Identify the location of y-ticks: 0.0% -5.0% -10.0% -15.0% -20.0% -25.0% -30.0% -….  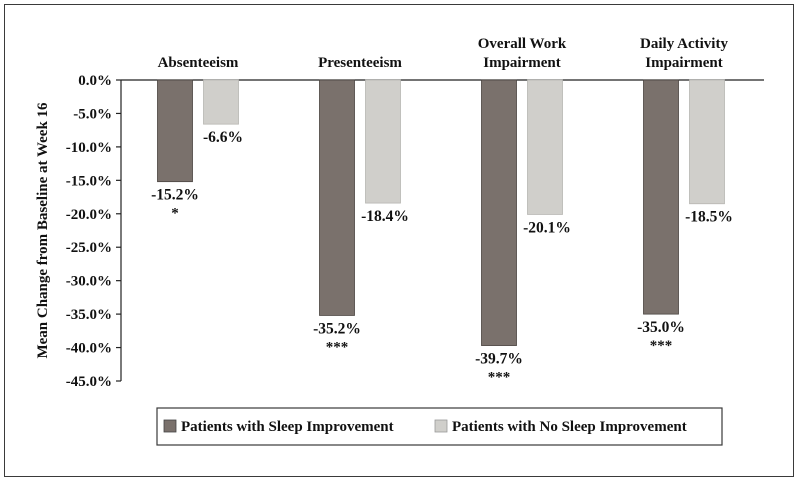
(93, 231).